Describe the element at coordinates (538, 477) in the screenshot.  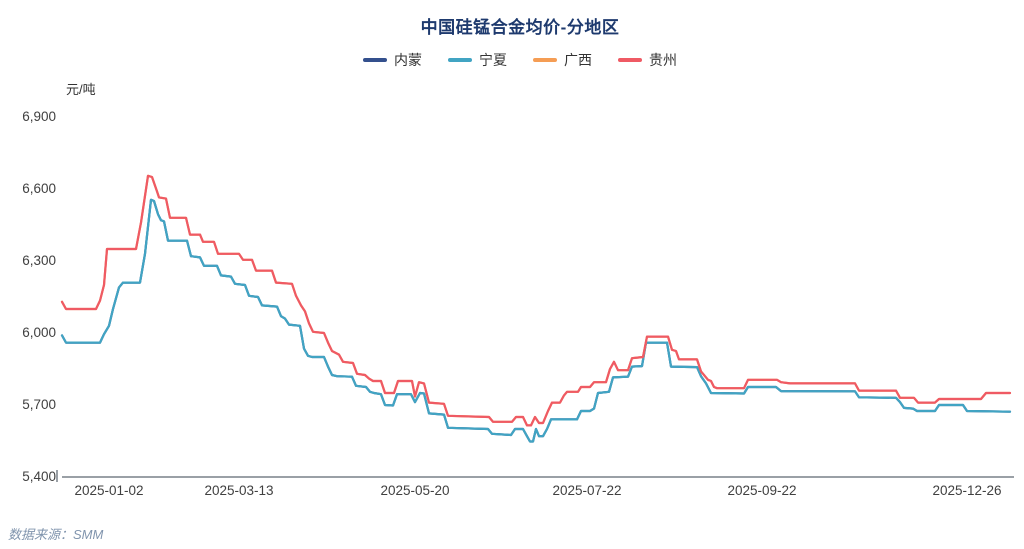
I see `x-axis-line` at that location.